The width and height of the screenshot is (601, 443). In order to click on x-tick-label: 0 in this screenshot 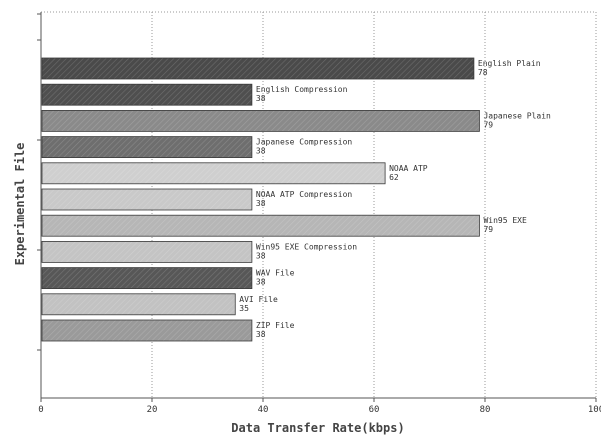, I will do `click(40, 410)`.